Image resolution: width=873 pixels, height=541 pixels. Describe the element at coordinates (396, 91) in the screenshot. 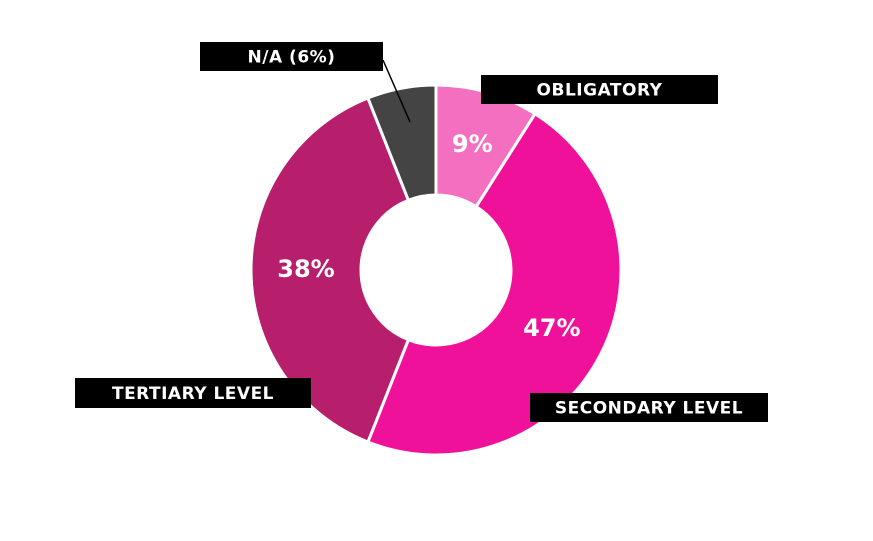

I see `leader-line` at that location.